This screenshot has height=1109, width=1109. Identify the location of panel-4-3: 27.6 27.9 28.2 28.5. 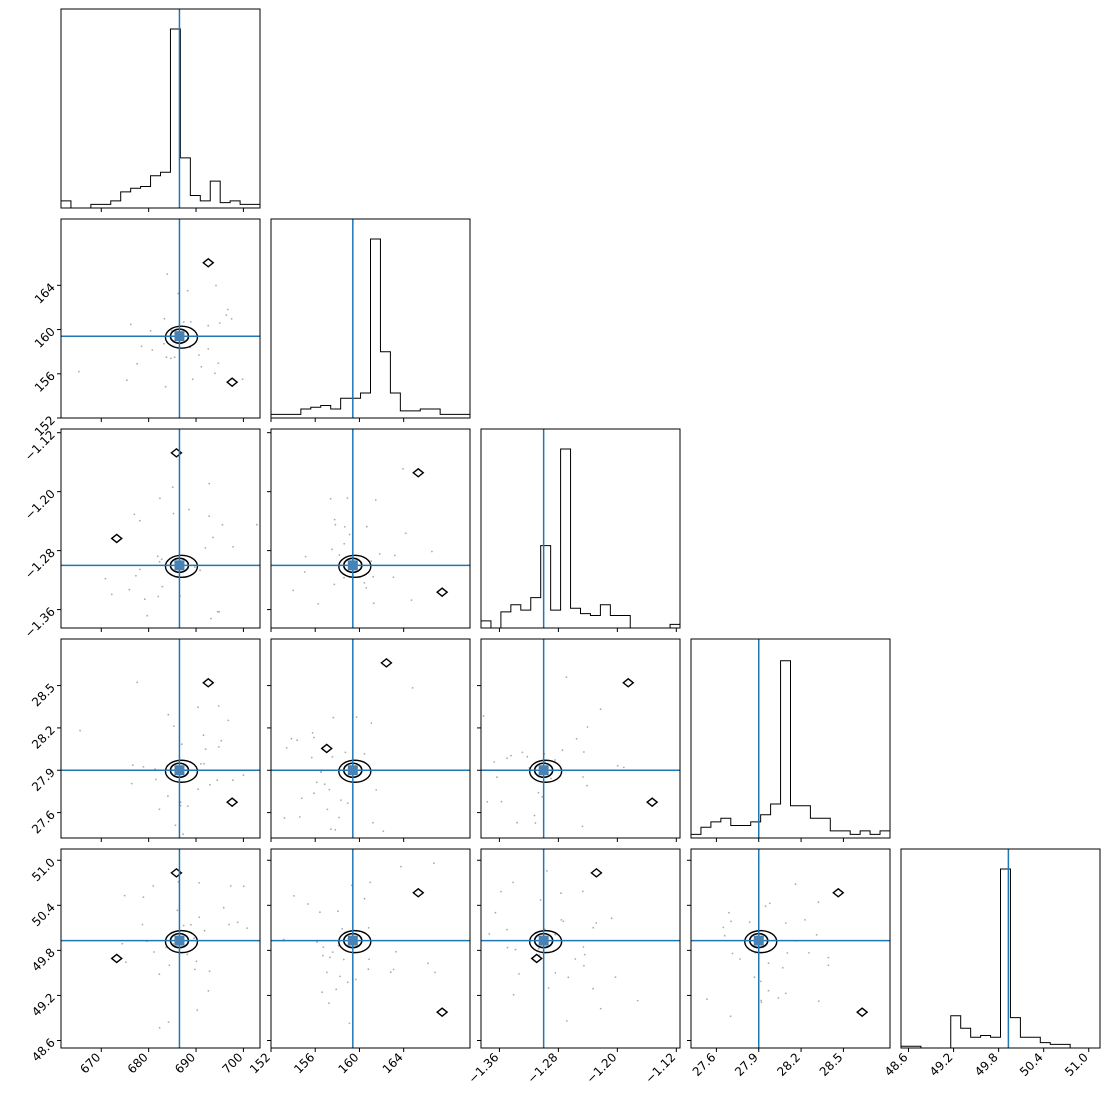
(789, 963).